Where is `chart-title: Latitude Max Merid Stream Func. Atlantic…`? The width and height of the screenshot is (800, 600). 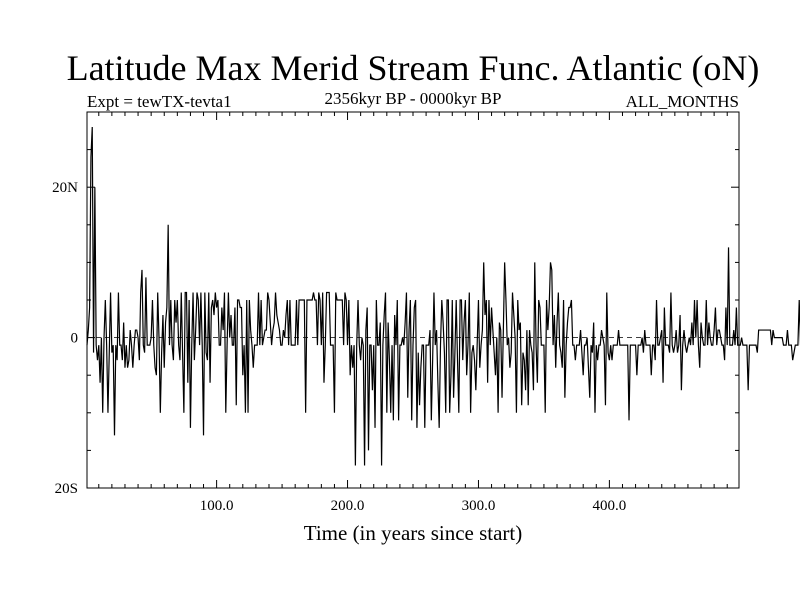
chart-title: Latitude Max Merid Stream Func. Atlantic… is located at coordinates (413, 68).